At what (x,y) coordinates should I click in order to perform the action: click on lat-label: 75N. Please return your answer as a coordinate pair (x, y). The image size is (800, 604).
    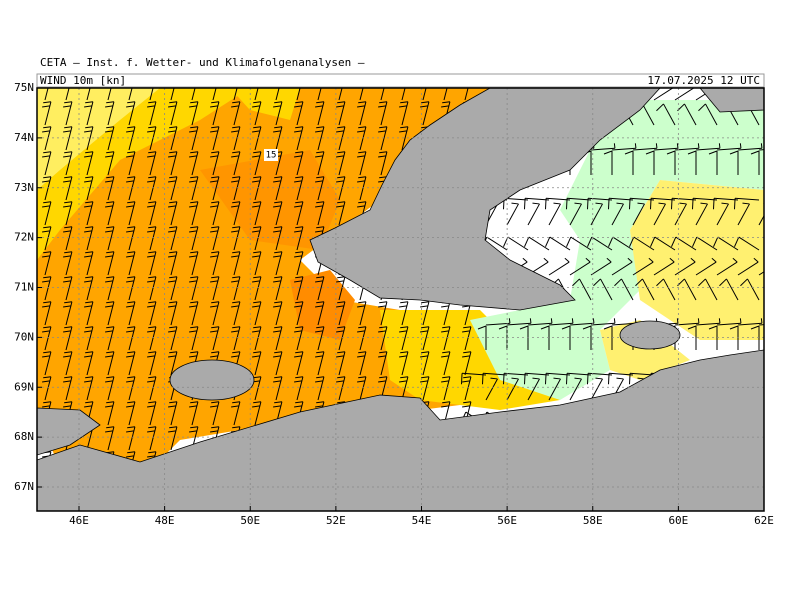
    Looking at the image, I should click on (24, 87).